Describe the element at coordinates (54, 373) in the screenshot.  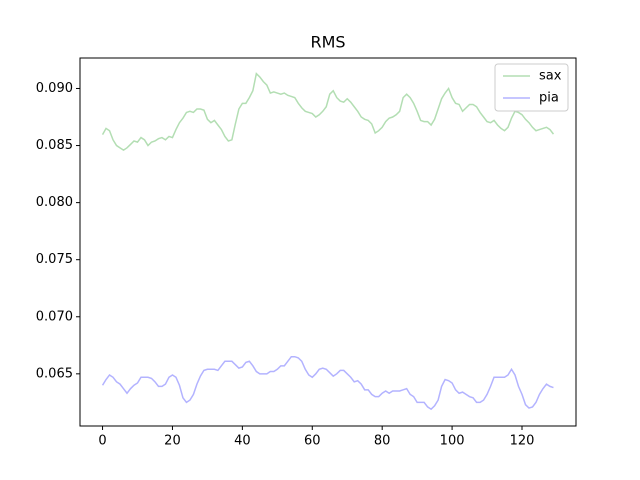
I see `y-tick-label: 0.065` at that location.